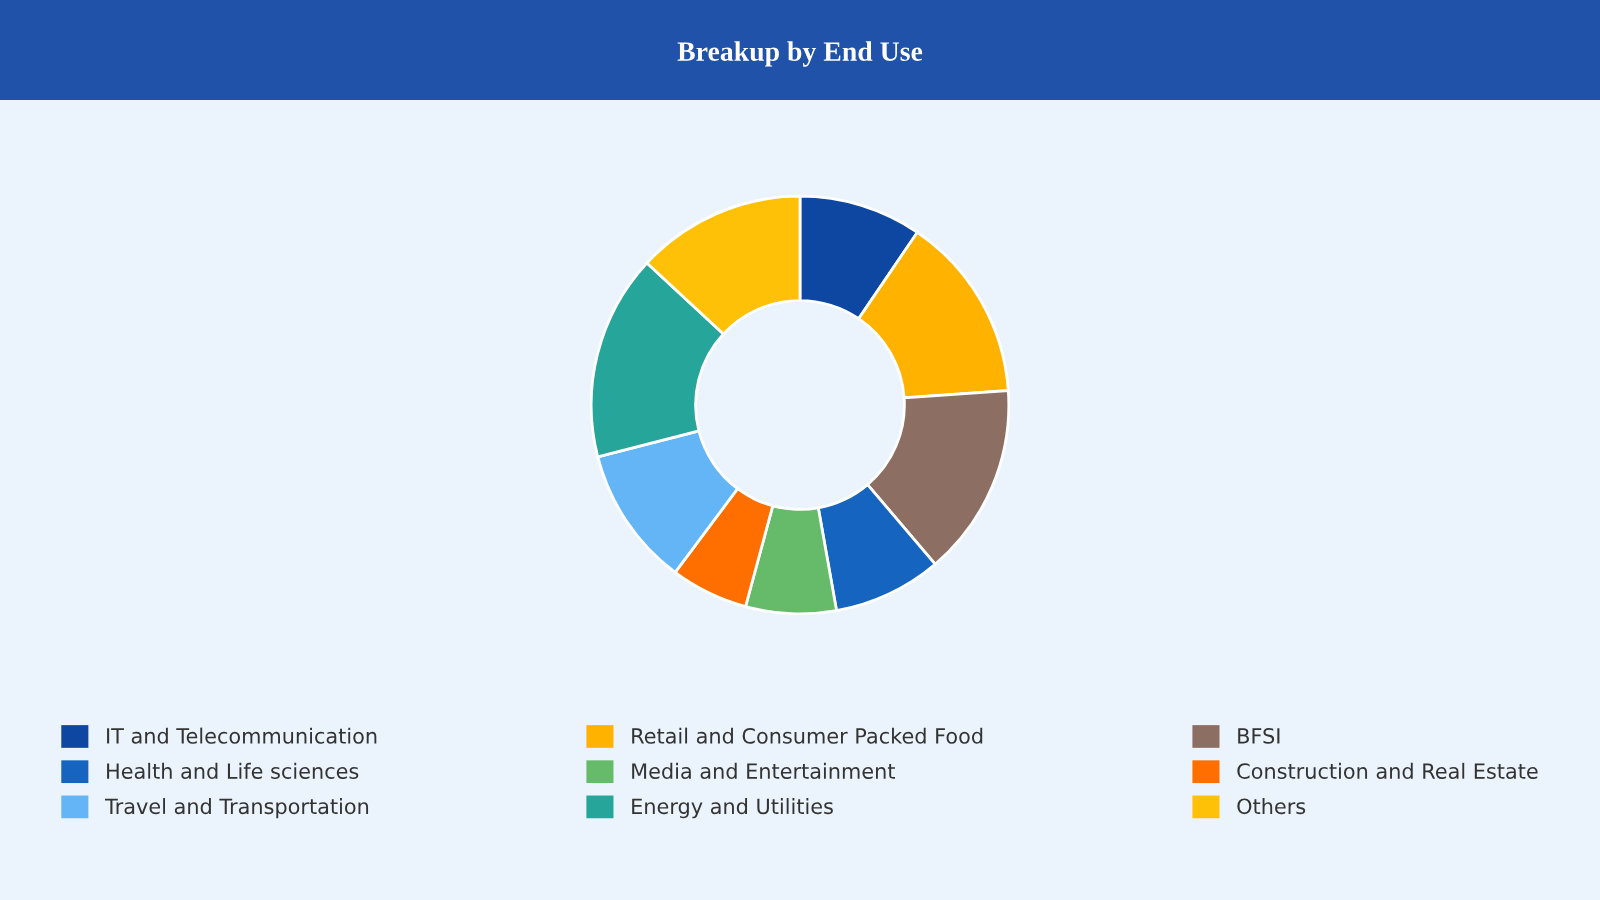 This screenshot has width=1600, height=900. I want to click on legend-label: Media and Entertainment, so click(763, 770).